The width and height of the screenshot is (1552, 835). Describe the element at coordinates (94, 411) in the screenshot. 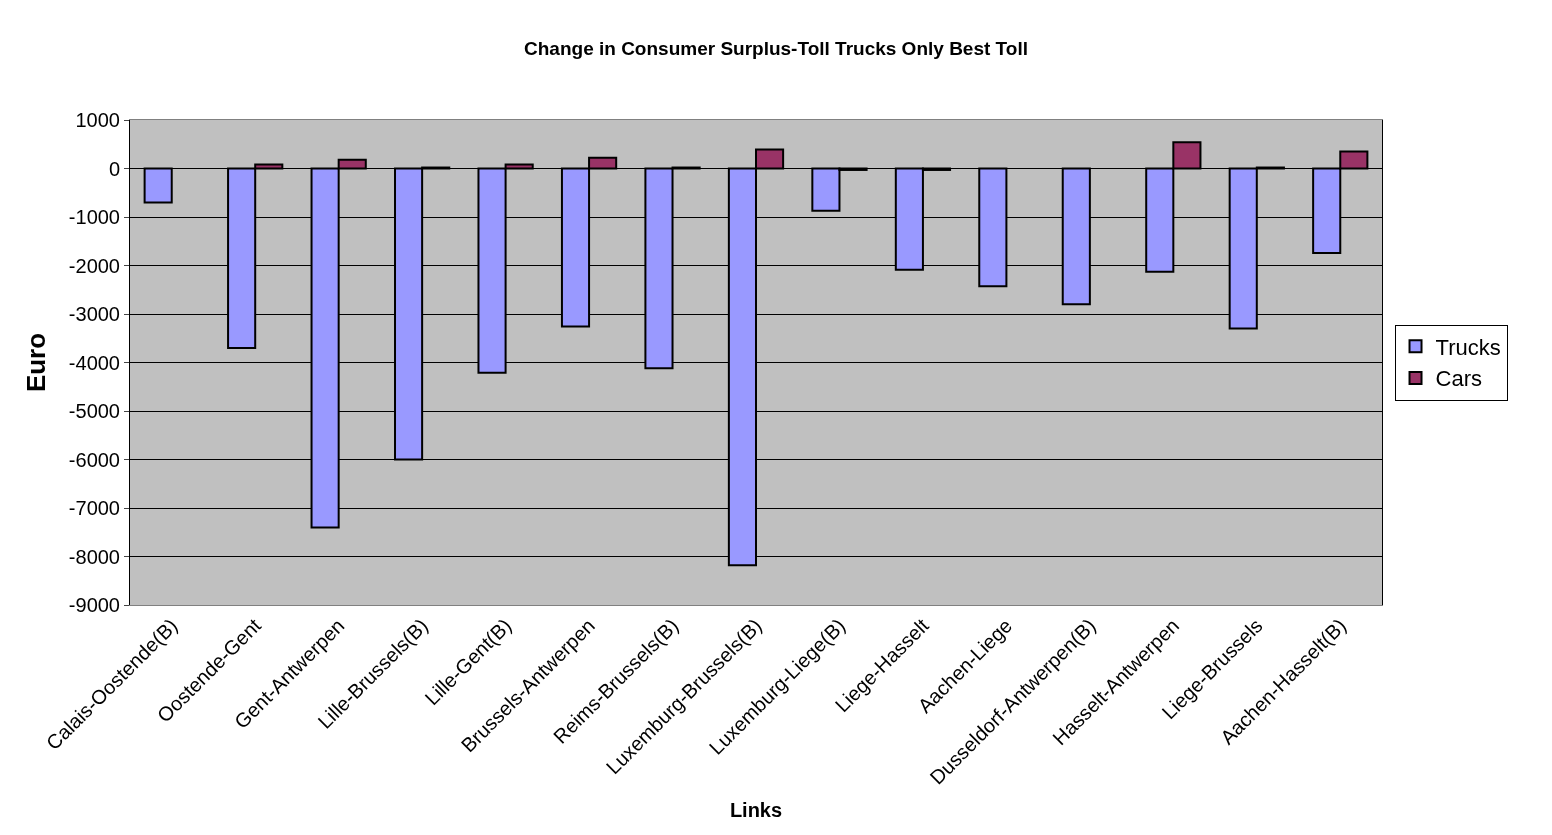

I see `y-tick-label: -5000` at that location.